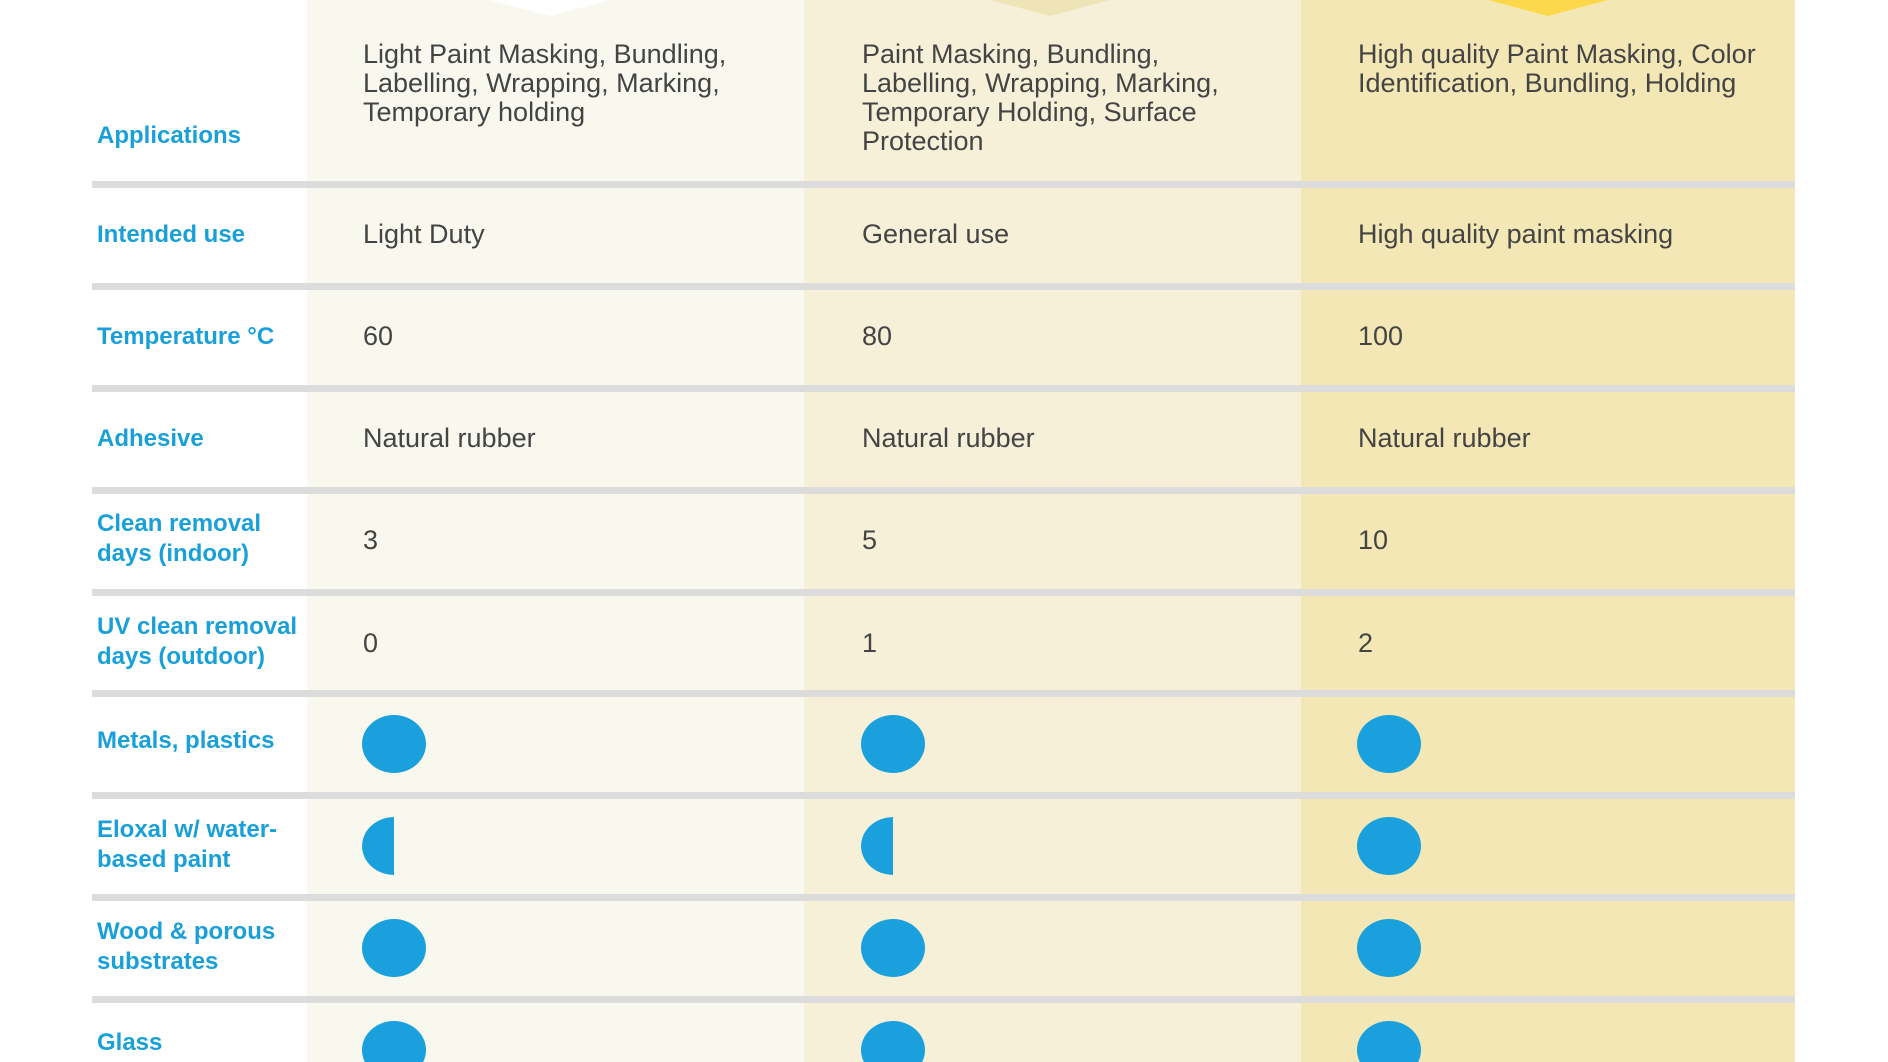 This screenshot has width=1888, height=1062. What do you see at coordinates (550, 8) in the screenshot?
I see `column-1-header-notch` at bounding box center [550, 8].